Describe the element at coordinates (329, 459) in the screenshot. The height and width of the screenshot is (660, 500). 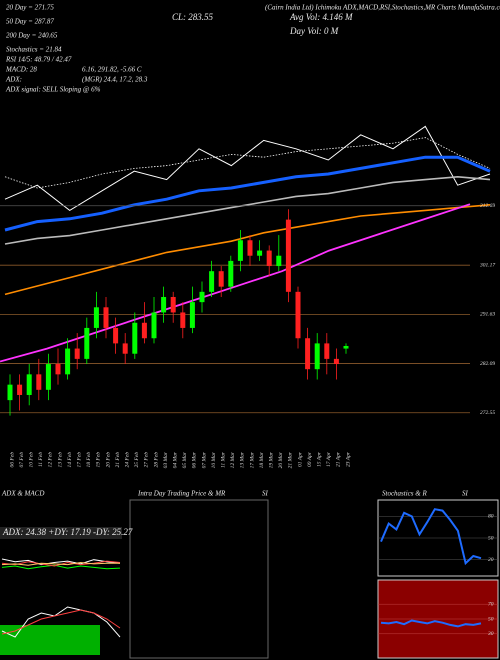
I see `x-tick-label: 17 Apr` at that location.